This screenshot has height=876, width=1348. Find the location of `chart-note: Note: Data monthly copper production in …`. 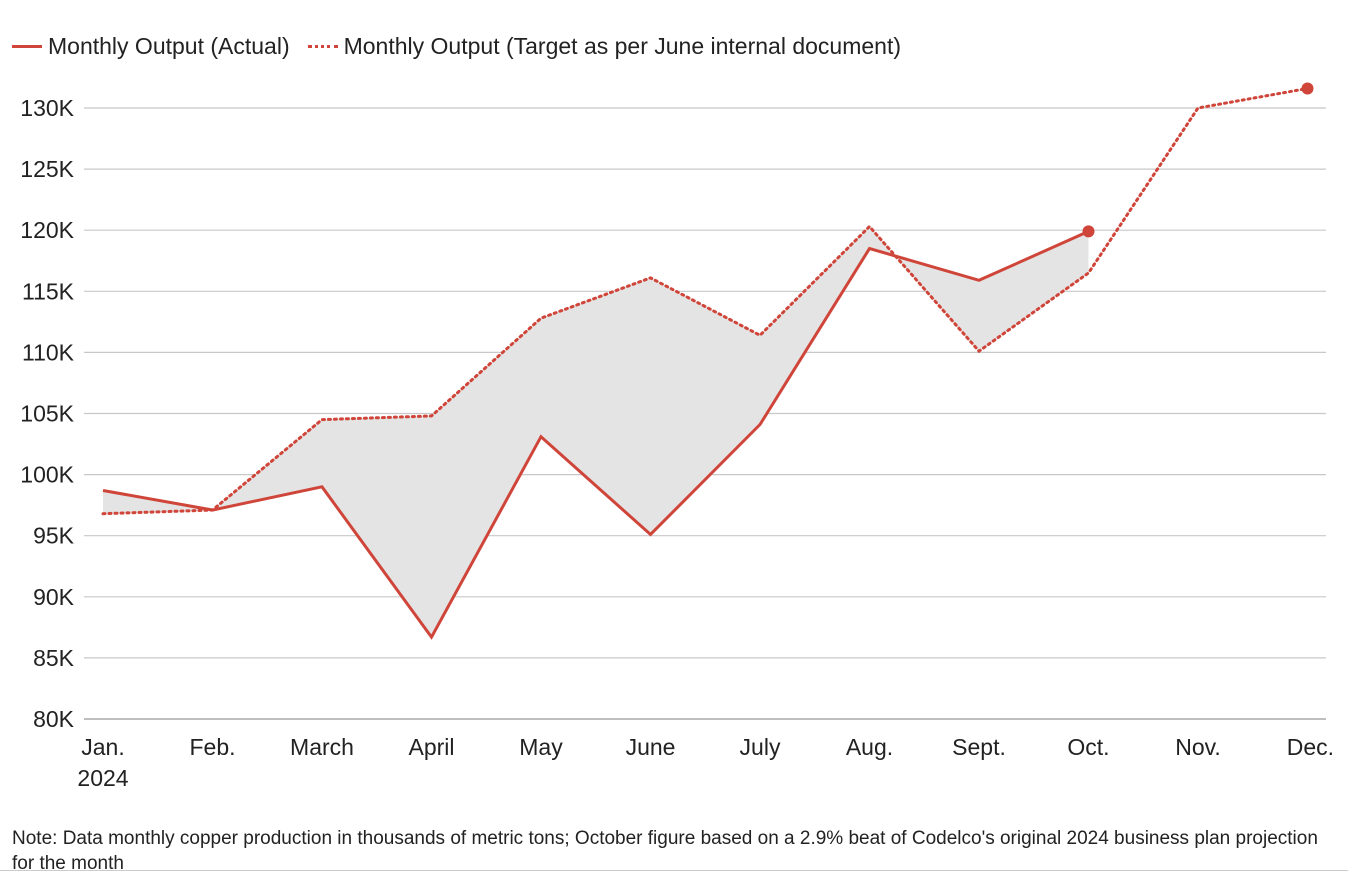

chart-note: Note: Data monthly copper production in … is located at coordinates (665, 851).